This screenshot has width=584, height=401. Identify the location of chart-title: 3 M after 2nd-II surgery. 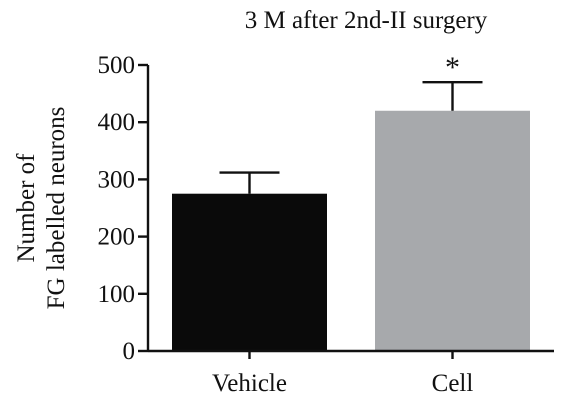
(366, 20).